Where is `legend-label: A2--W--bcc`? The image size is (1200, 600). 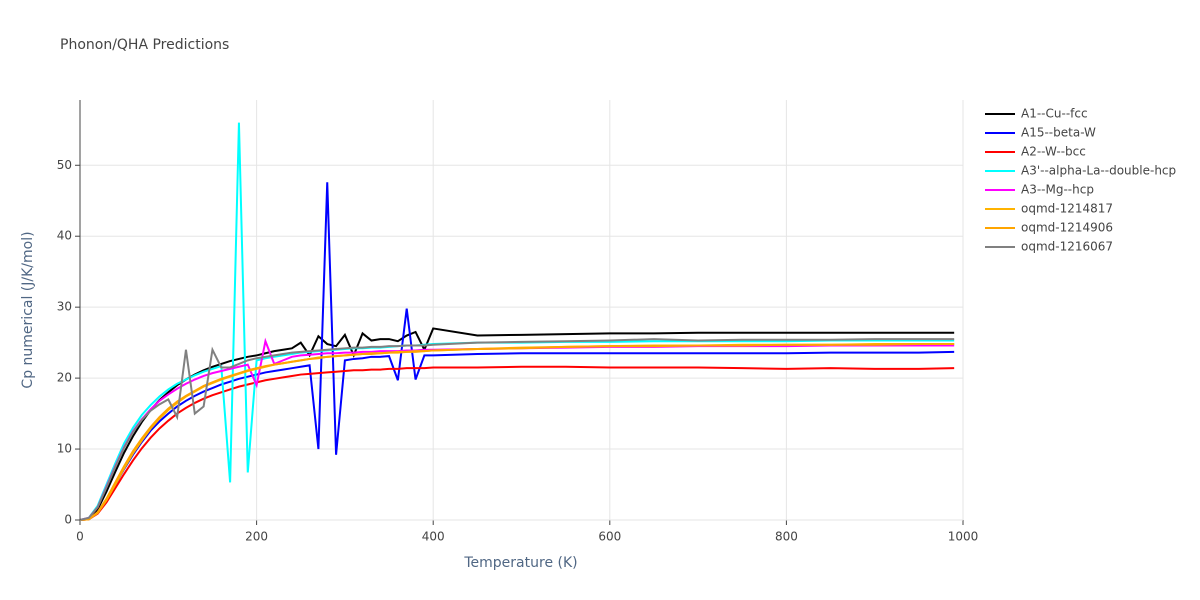
legend-label: A2--W--bcc is located at coordinates (1053, 152).